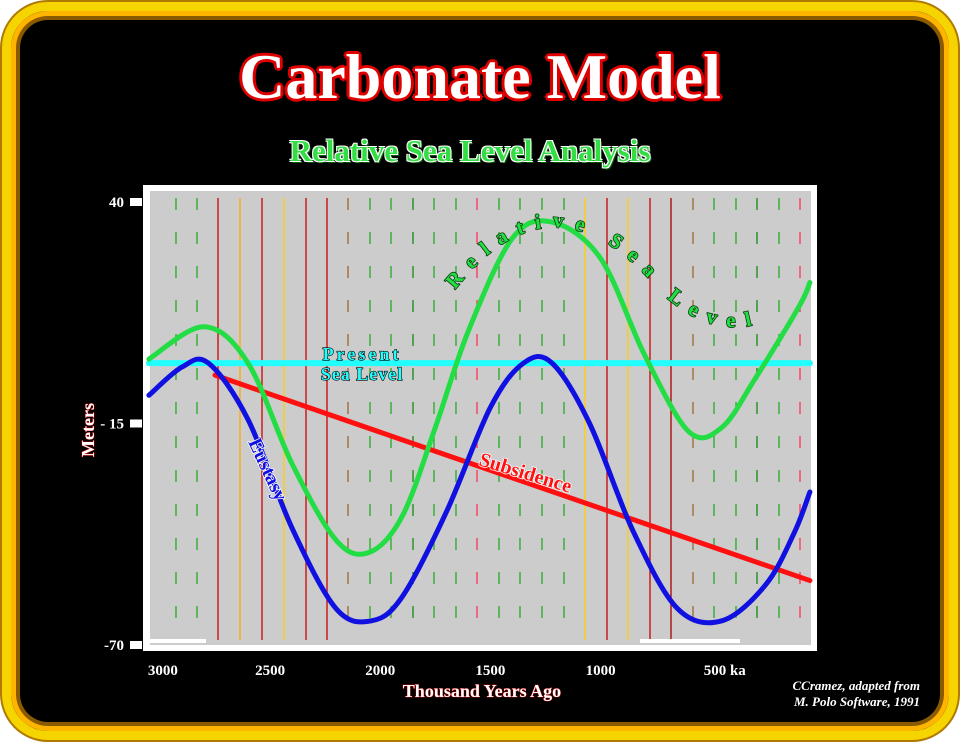 The width and height of the screenshot is (960, 742). Describe the element at coordinates (116, 203) in the screenshot. I see `y-tick-label: 40` at that location.